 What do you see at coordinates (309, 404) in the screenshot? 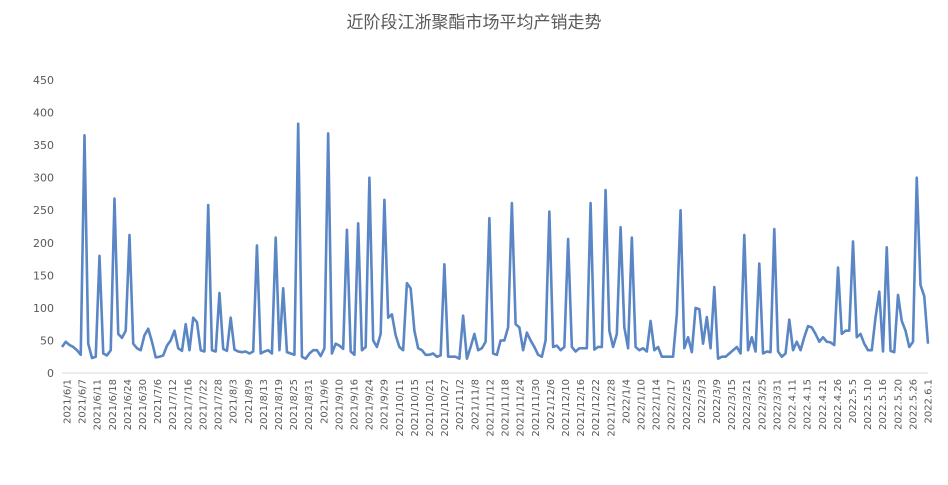
I see `x-tick-label: 2021/8/31` at bounding box center [309, 404].